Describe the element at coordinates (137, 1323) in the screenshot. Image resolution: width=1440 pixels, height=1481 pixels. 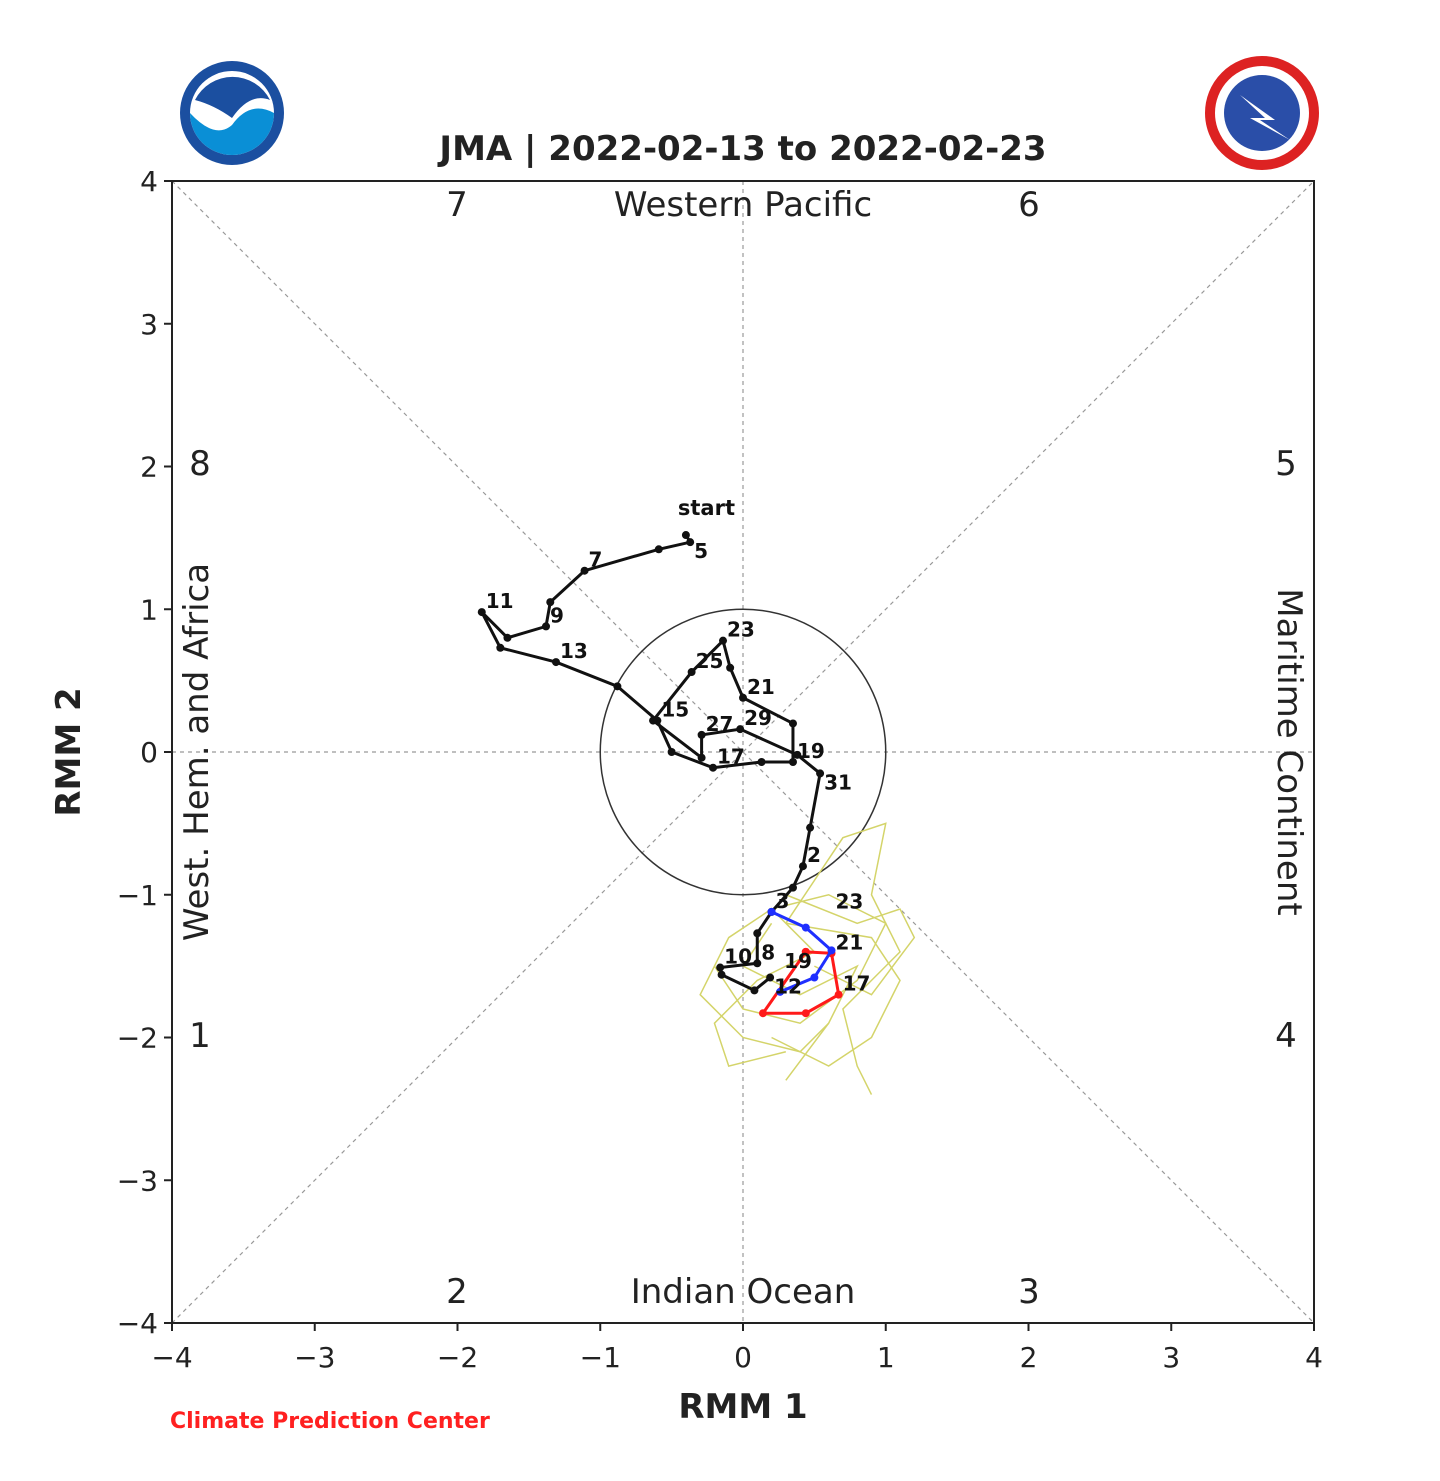
I see `y-tick-label: −4` at that location.